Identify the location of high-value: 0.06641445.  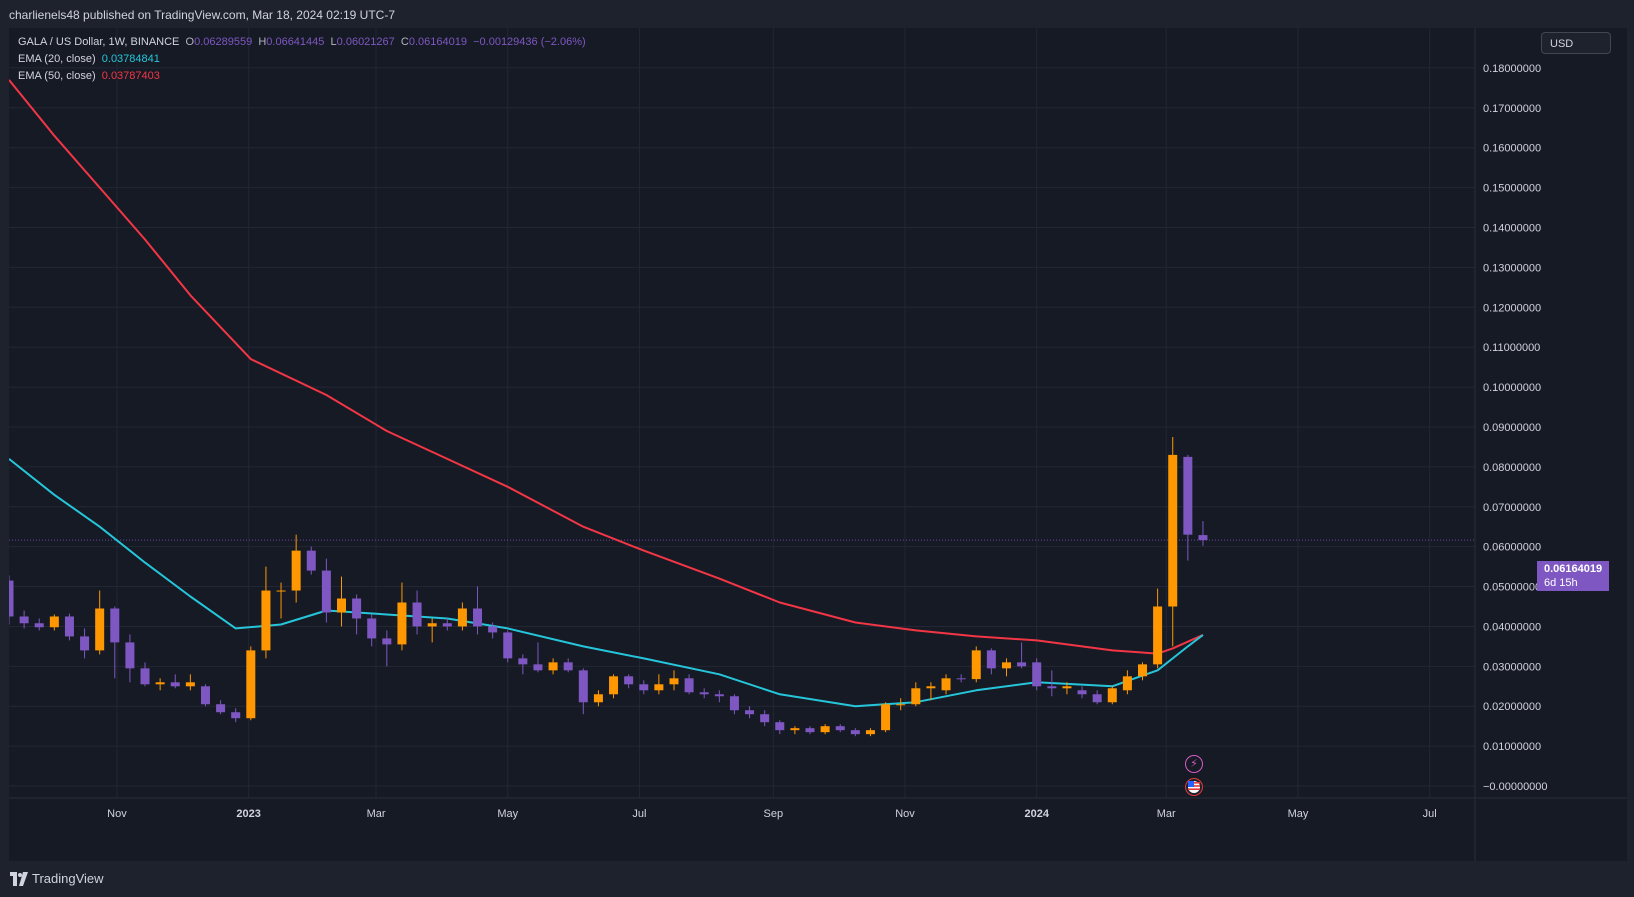
(295, 42).